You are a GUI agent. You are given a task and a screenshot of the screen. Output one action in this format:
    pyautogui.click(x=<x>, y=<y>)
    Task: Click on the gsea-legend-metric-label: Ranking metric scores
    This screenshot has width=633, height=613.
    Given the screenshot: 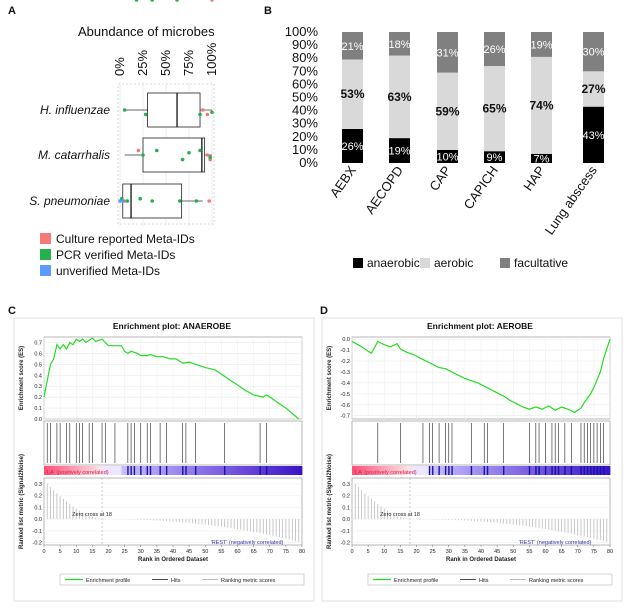 What is the action you would take?
    pyautogui.click(x=248, y=581)
    